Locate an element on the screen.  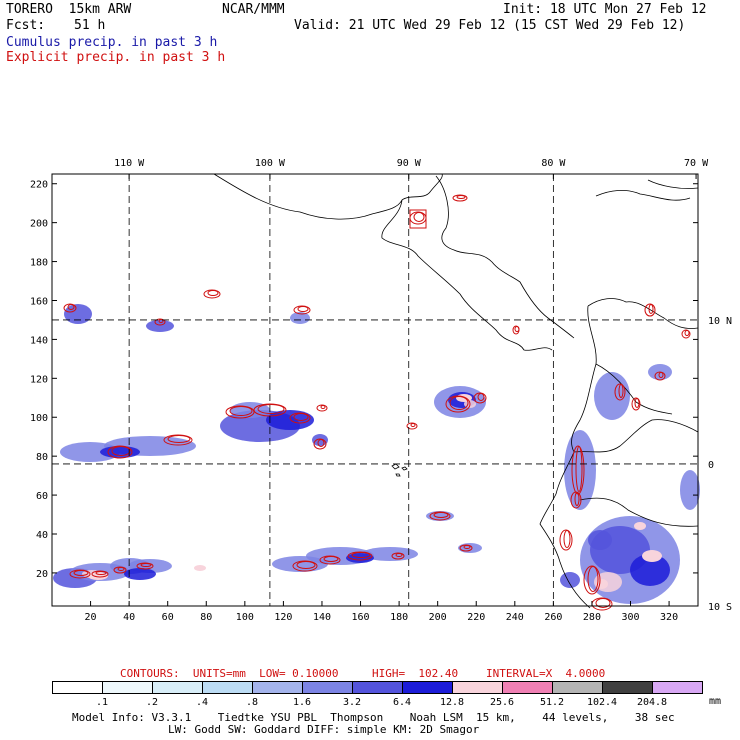
x-tick-label: 100 is located at coordinates (245, 617).